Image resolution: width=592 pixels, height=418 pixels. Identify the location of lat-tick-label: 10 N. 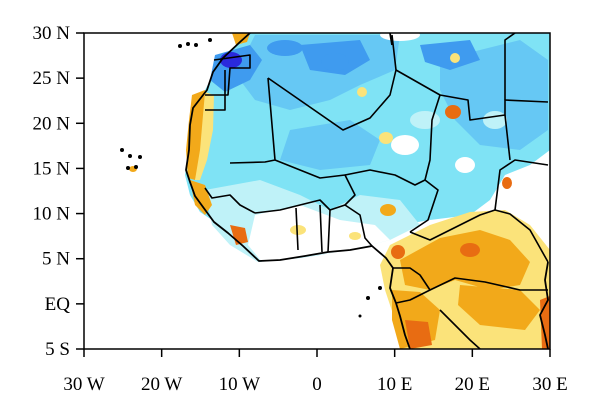
(52, 214).